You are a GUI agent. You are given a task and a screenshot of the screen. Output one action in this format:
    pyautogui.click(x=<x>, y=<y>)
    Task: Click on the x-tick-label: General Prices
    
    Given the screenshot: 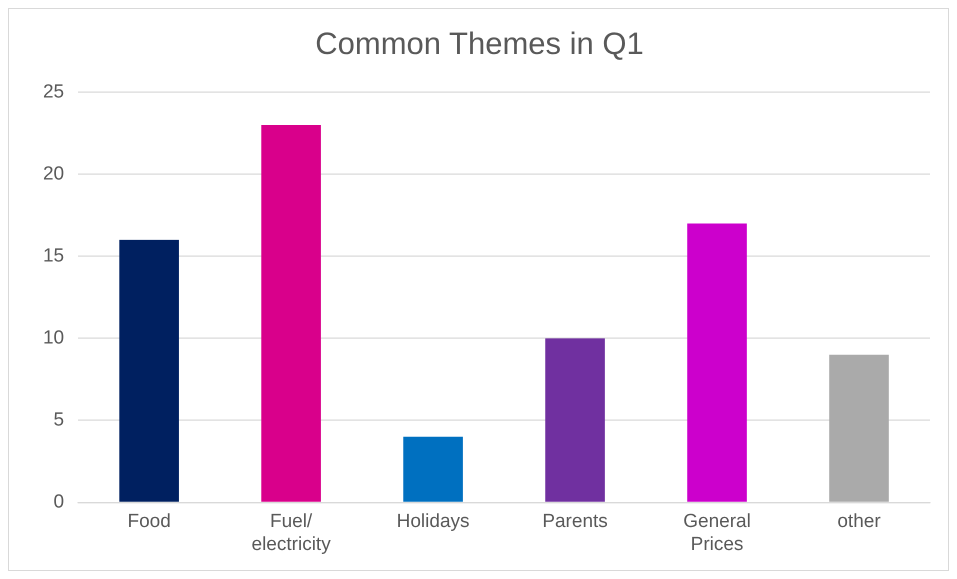 What is the action you would take?
    pyautogui.click(x=717, y=533)
    